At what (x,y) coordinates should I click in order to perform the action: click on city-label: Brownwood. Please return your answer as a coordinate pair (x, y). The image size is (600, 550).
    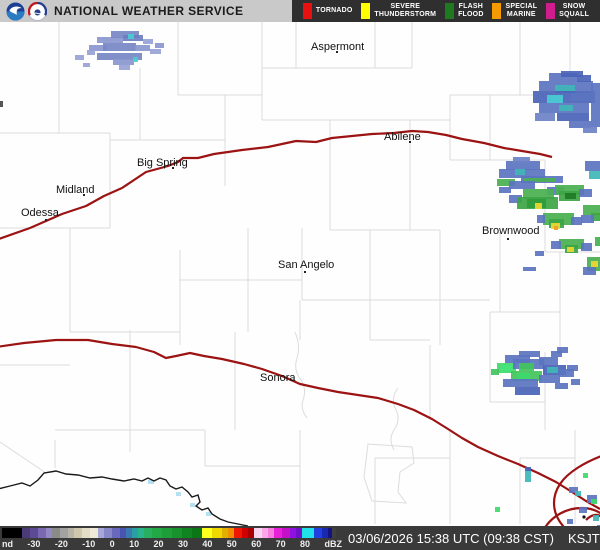
    Looking at the image, I should click on (511, 231).